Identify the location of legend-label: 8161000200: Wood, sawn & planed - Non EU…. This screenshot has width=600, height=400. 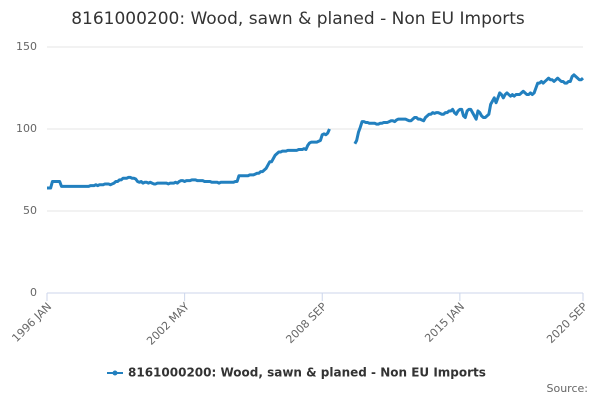
(307, 373).